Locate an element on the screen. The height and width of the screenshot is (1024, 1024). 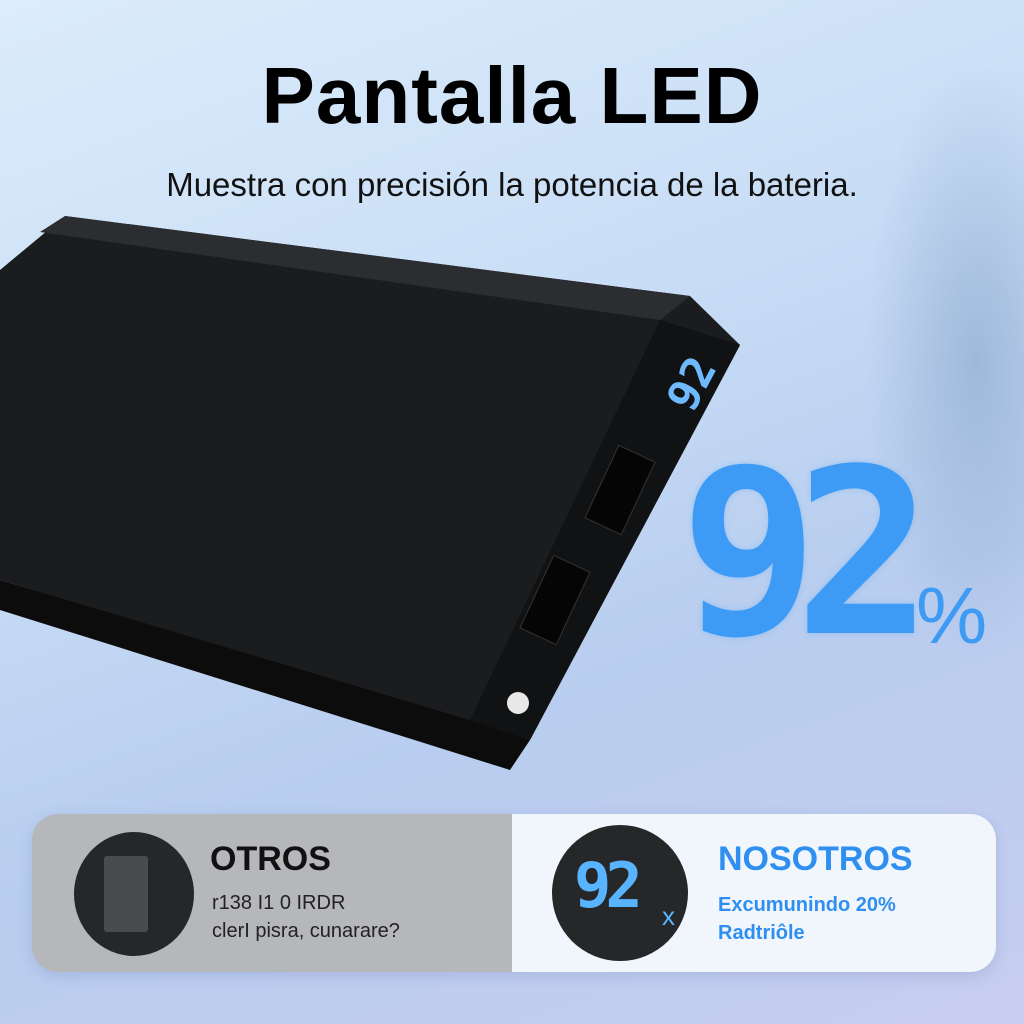
ours-display-image: 92 x is located at coordinates (620, 893).